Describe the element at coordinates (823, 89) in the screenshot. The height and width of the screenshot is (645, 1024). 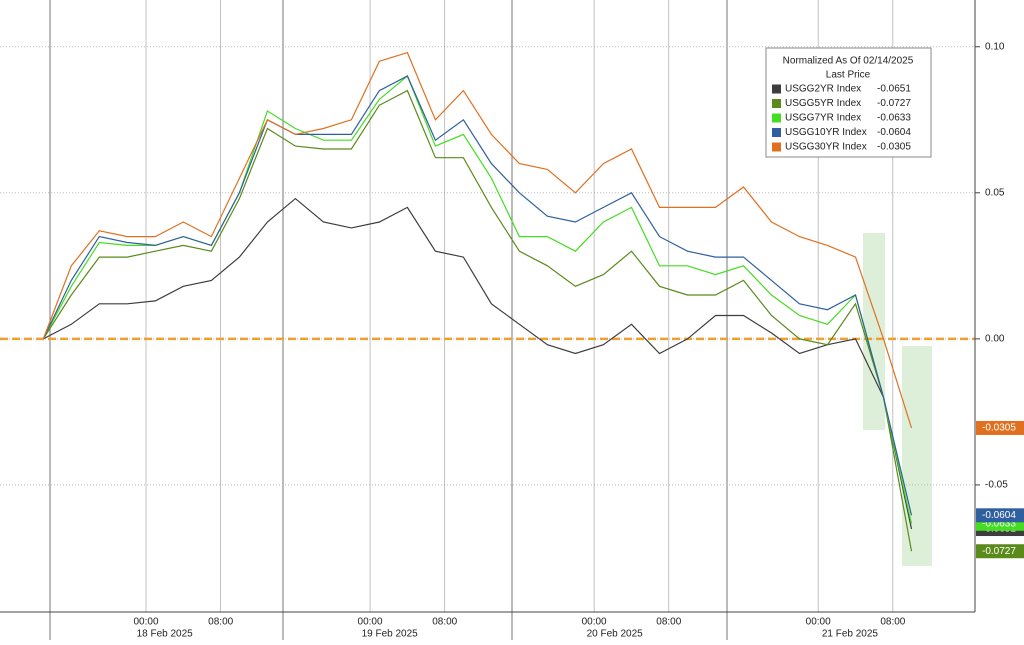
I see `legend-label: USGG2YR Index` at that location.